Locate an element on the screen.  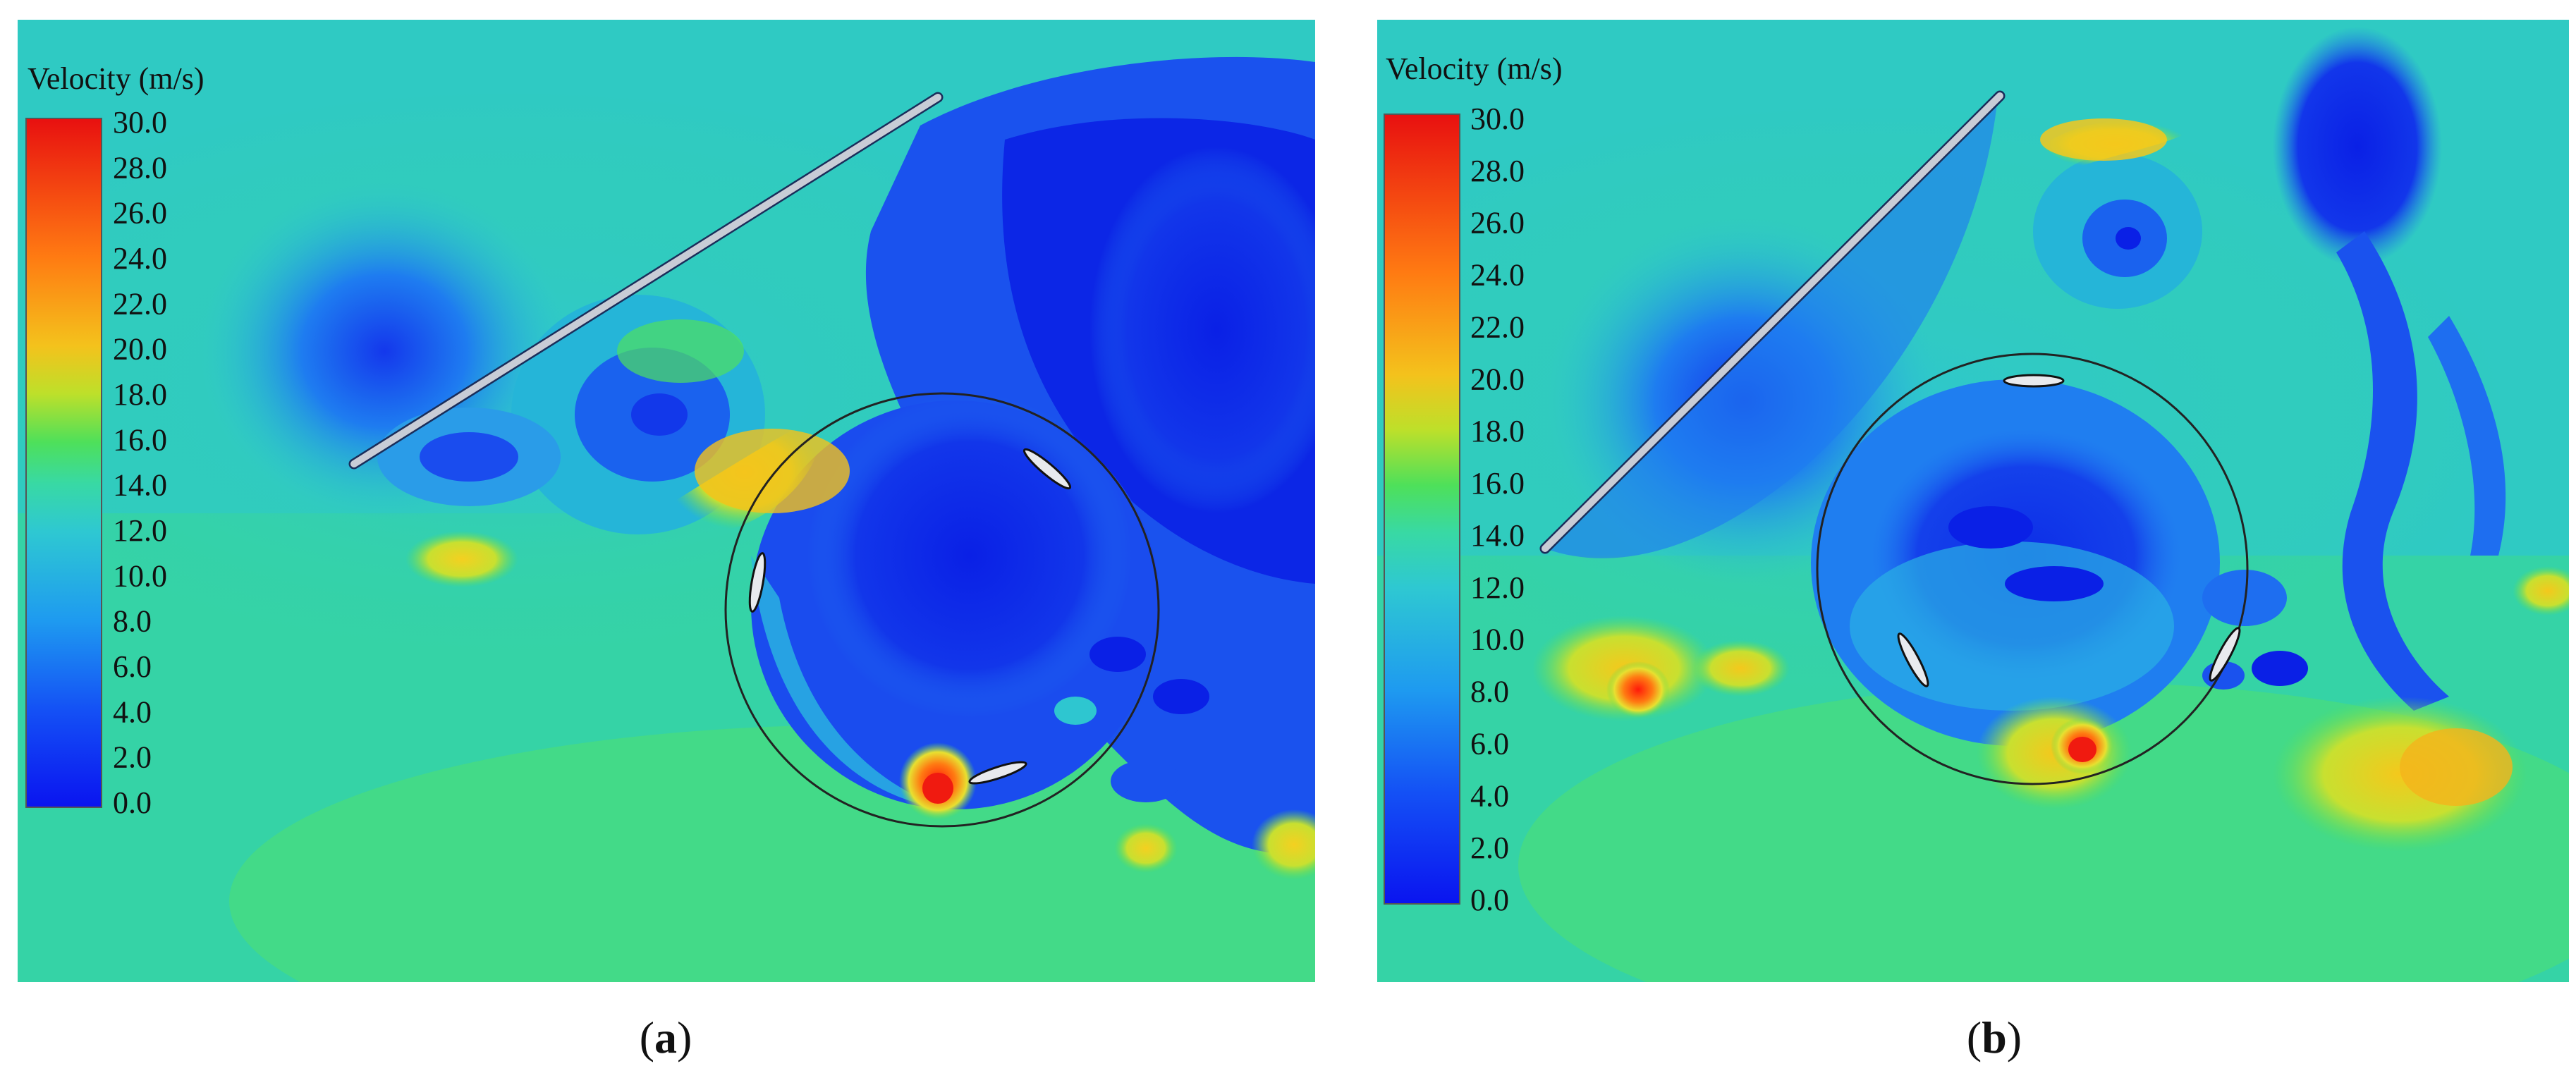
high-velocity-spot is located at coordinates (1638, 689).